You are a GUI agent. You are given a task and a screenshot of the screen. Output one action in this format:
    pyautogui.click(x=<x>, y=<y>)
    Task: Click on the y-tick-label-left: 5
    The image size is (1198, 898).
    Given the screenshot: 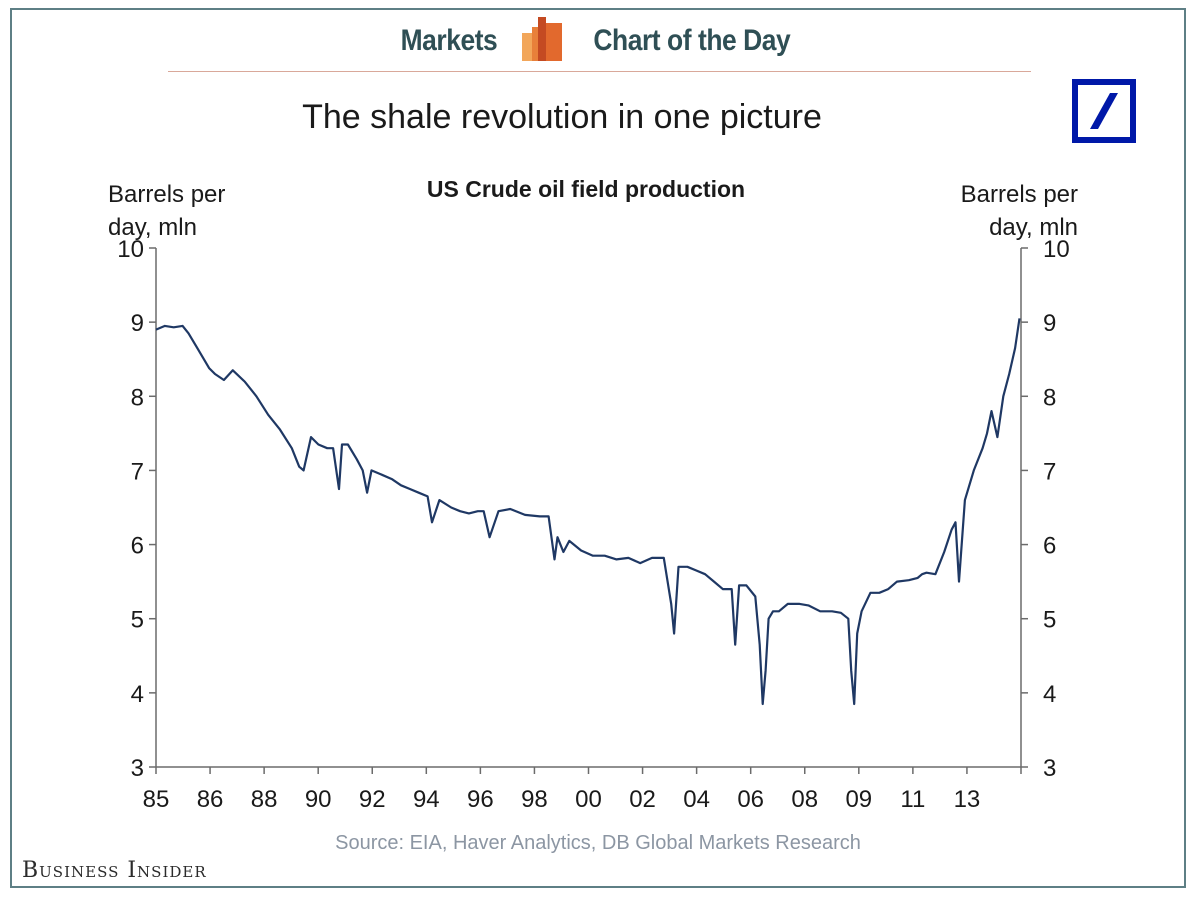 What is the action you would take?
    pyautogui.click(x=137, y=620)
    